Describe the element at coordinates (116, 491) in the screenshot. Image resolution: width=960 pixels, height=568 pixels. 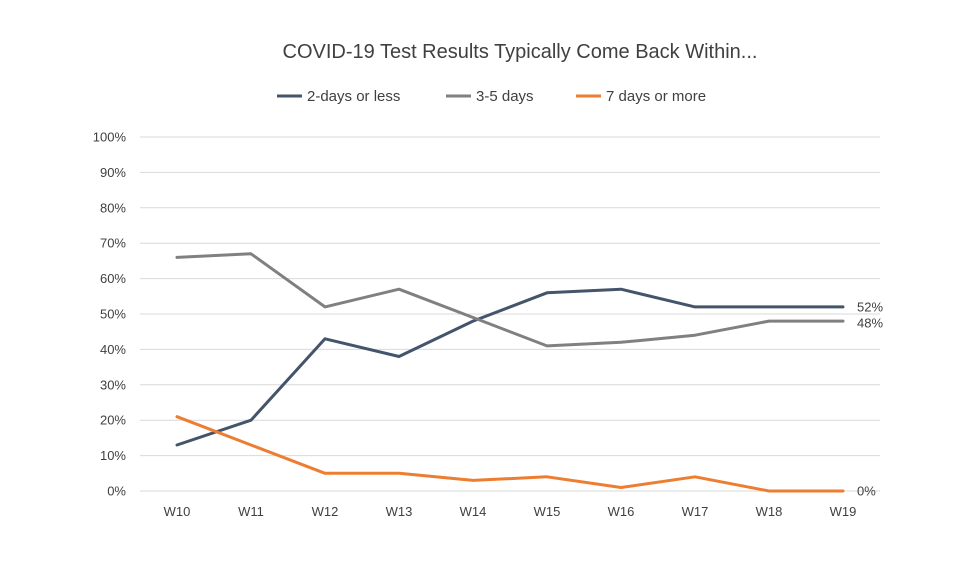
I see `y-tick-label: 0%` at that location.